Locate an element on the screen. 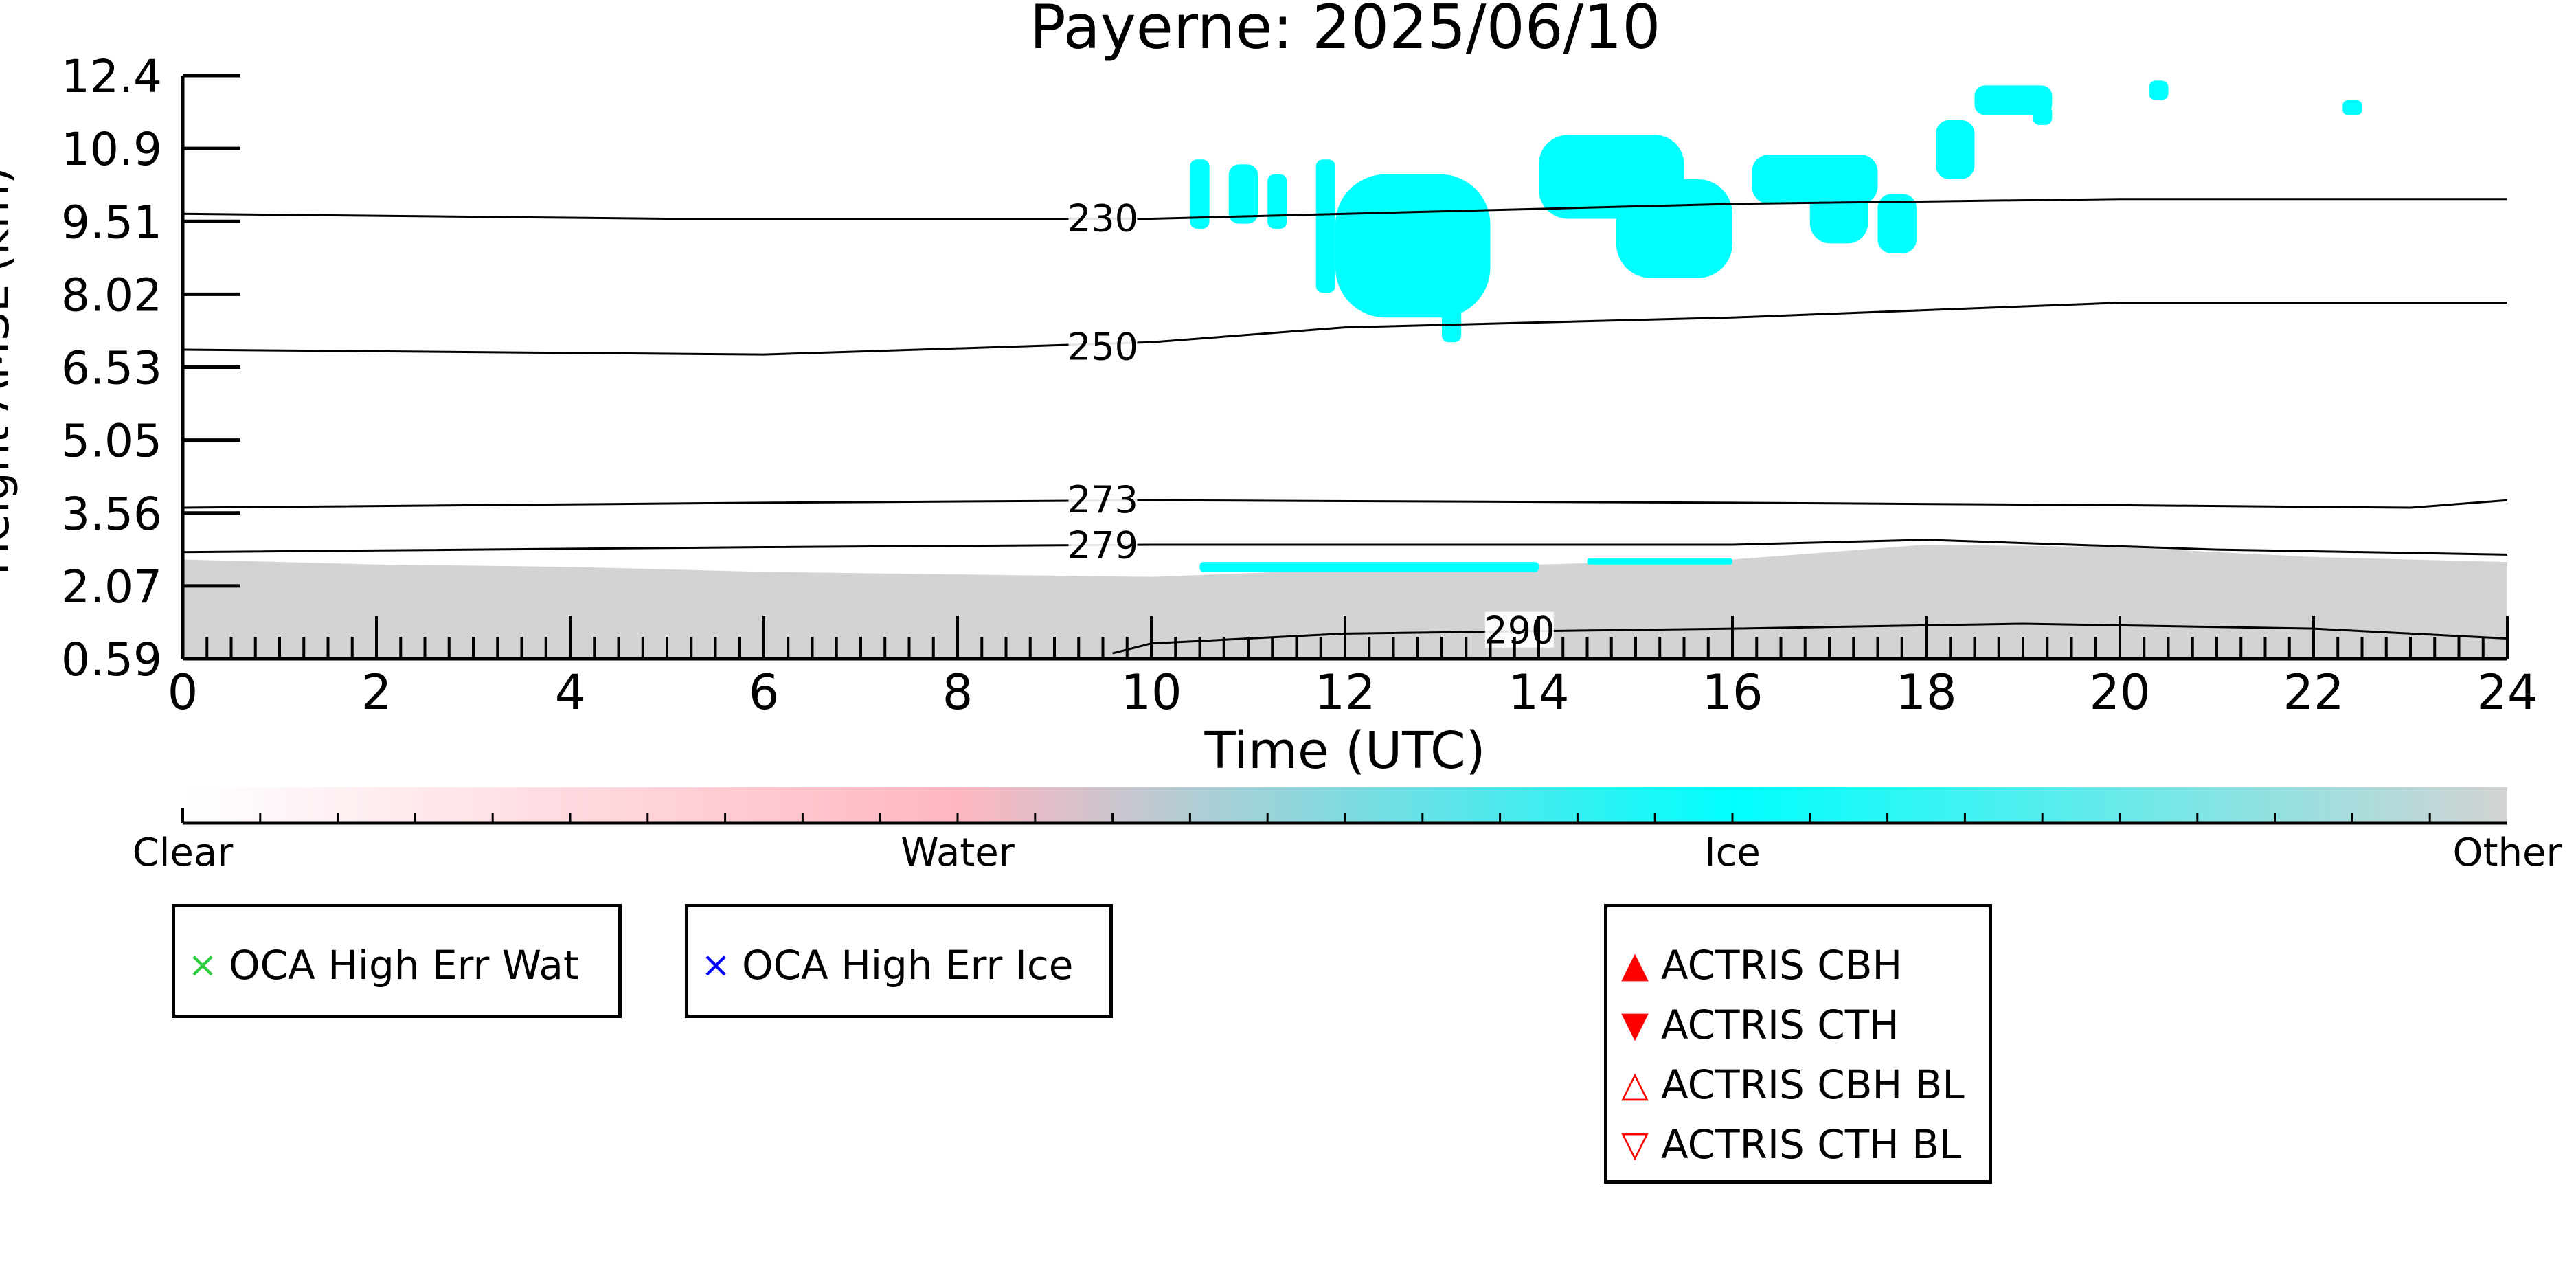  legend-item: ▽ ACTRIS CTH BL is located at coordinates (1787, 1144).